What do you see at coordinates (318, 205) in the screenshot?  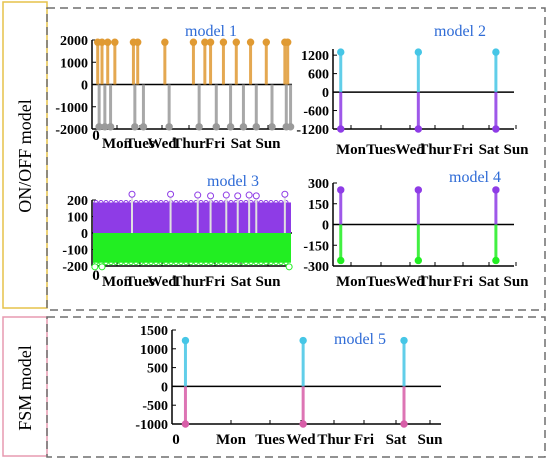 I see `y-tick-label: 150` at bounding box center [318, 205].